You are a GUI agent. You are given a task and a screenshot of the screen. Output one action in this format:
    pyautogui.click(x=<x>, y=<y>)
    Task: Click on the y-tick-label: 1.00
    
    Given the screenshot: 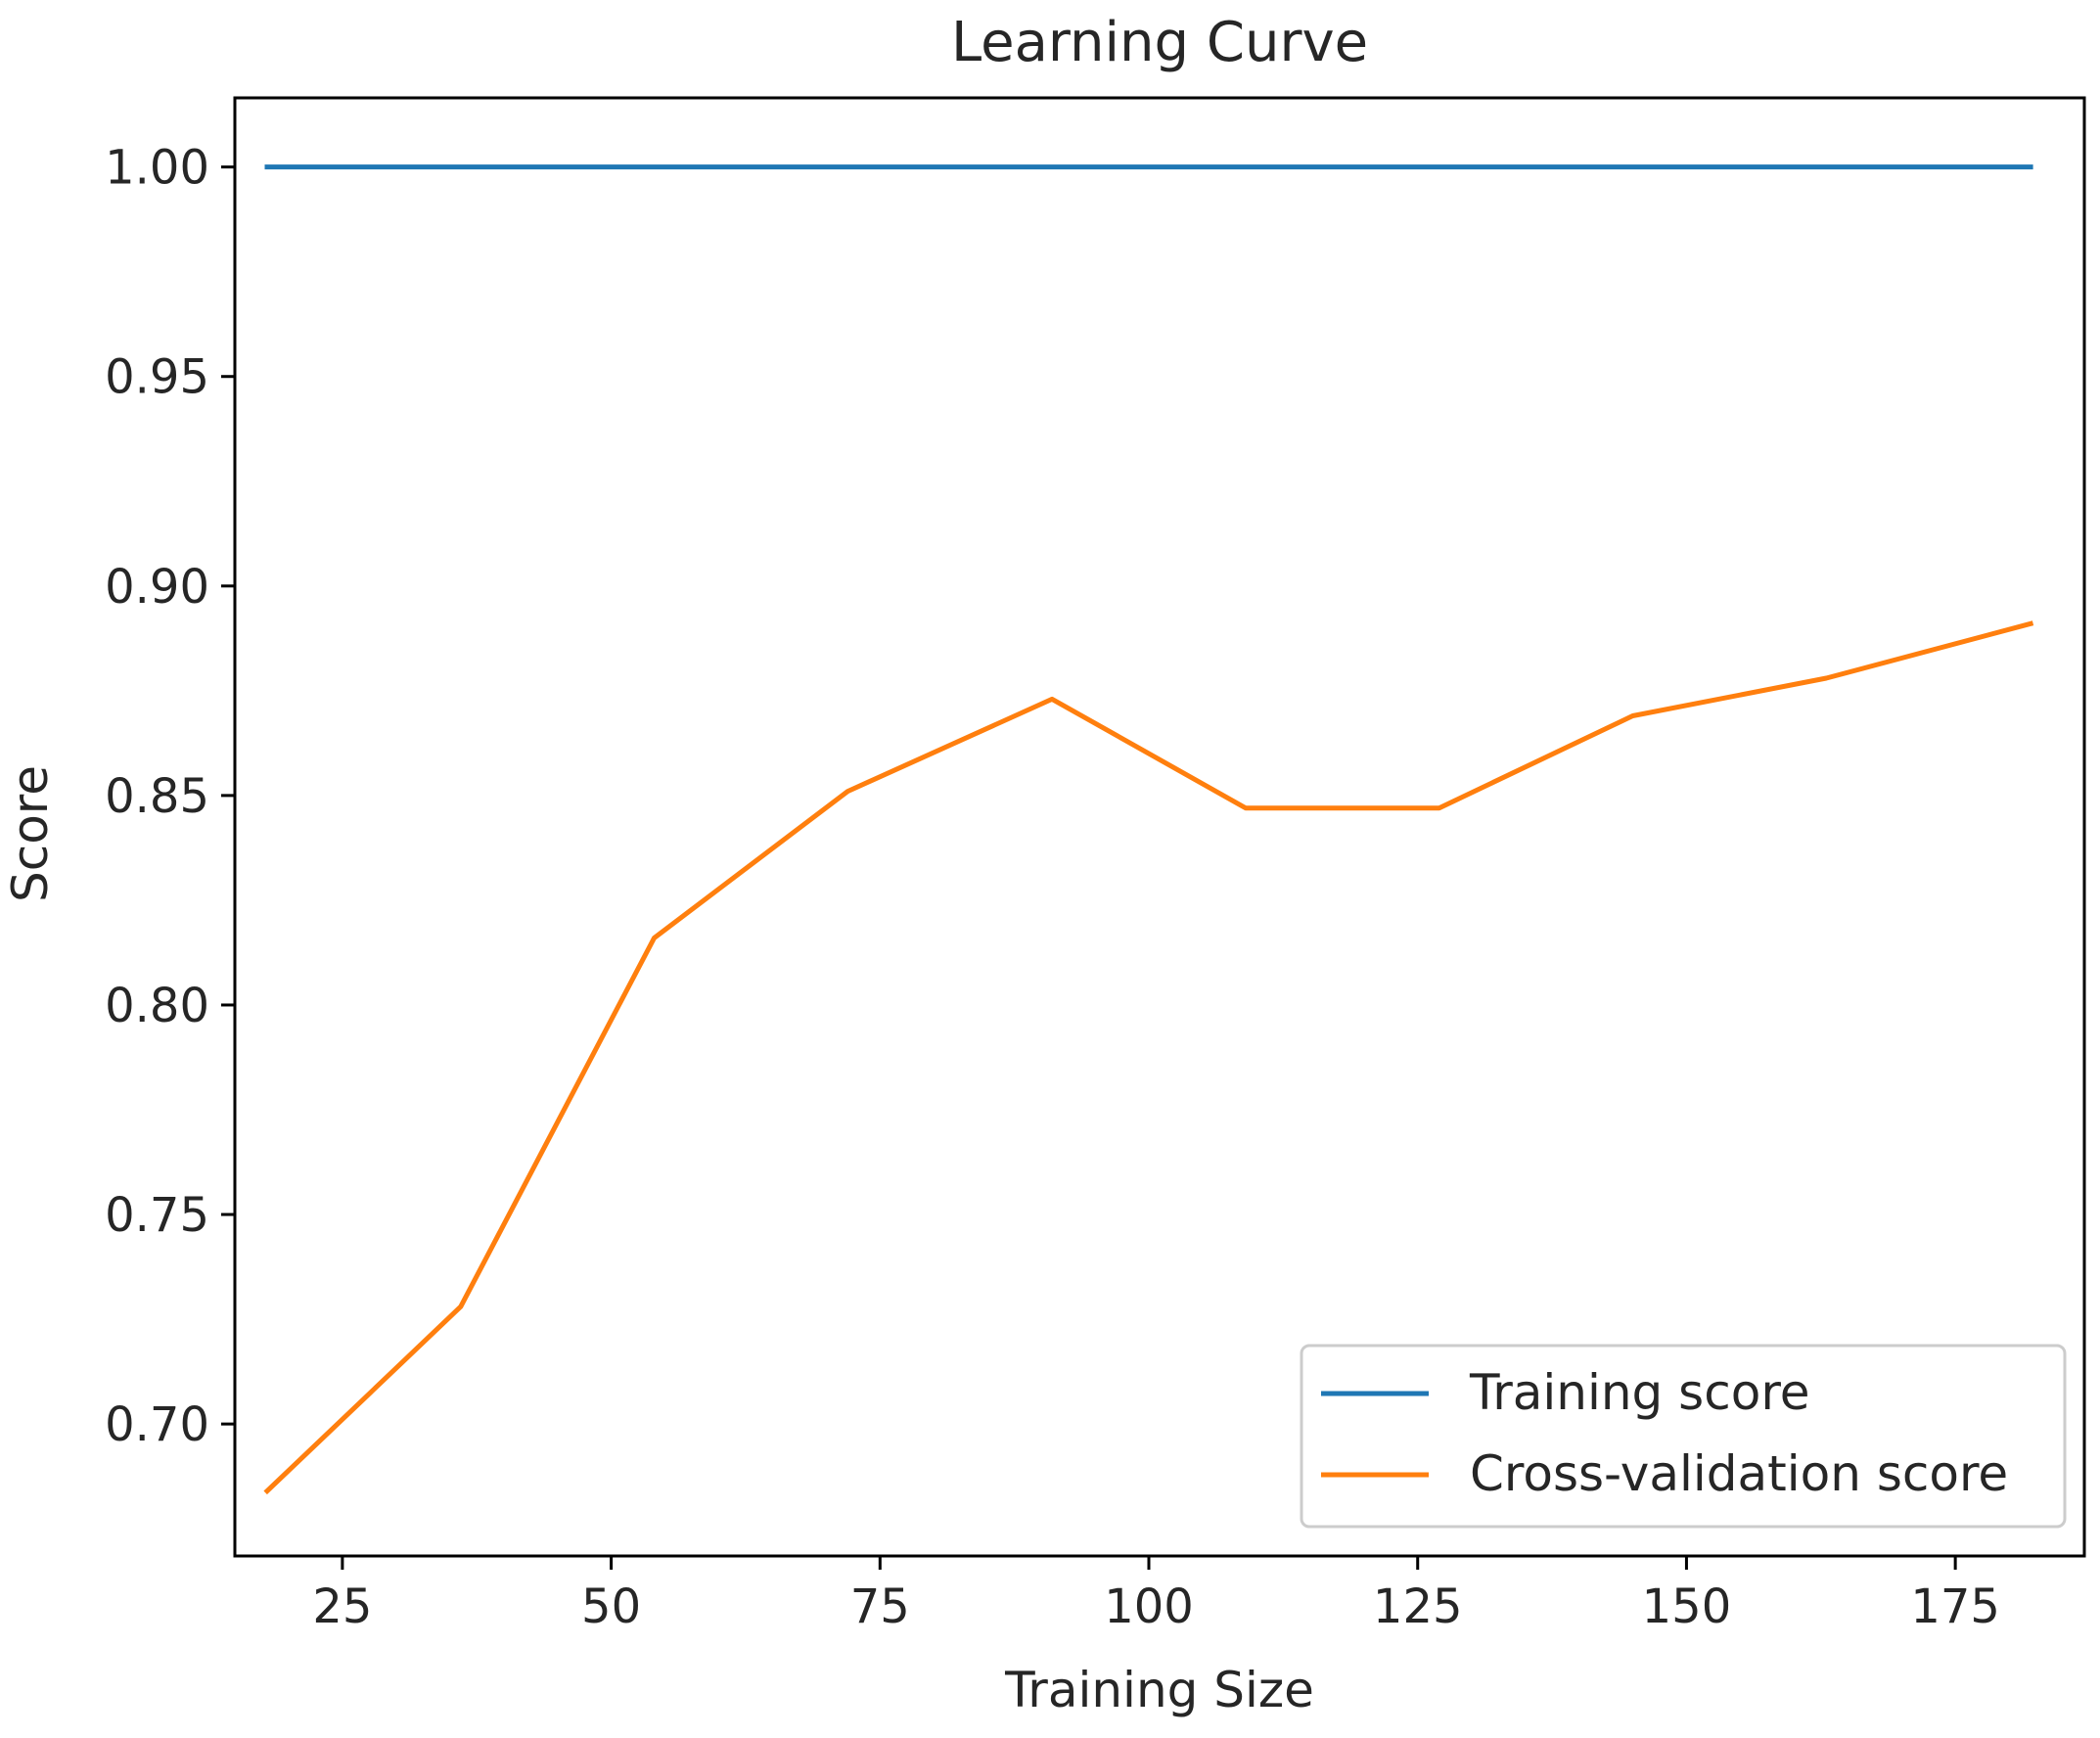 What is the action you would take?
    pyautogui.click(x=157, y=169)
    